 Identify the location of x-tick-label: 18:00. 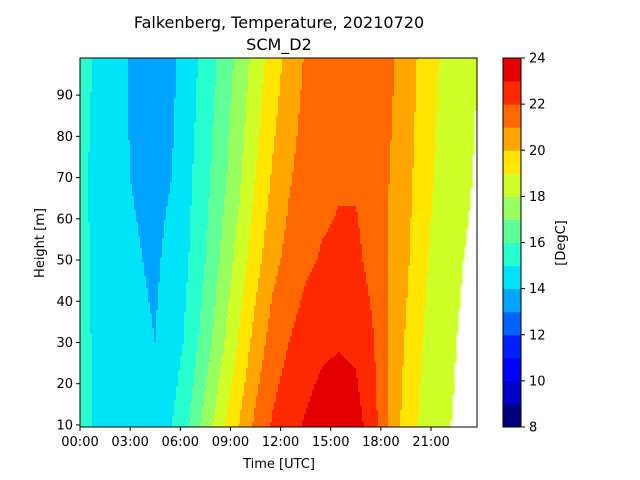
(380, 442).